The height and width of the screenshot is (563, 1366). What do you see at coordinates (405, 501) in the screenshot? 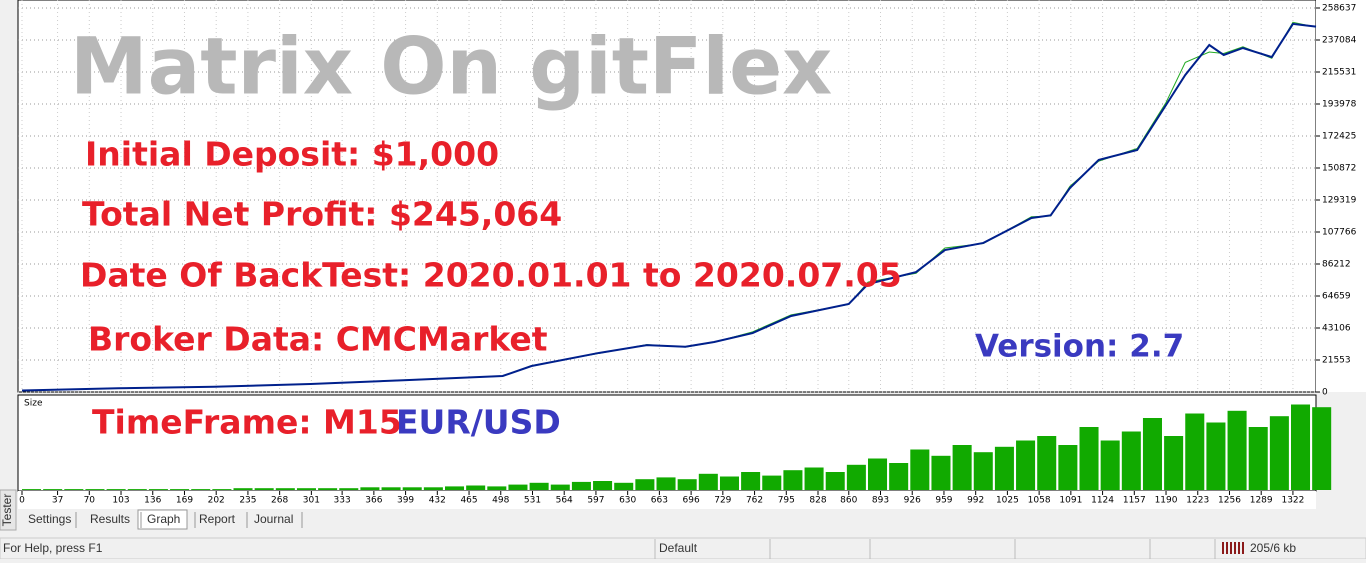
I see `x-tick-label: 399` at bounding box center [405, 501].